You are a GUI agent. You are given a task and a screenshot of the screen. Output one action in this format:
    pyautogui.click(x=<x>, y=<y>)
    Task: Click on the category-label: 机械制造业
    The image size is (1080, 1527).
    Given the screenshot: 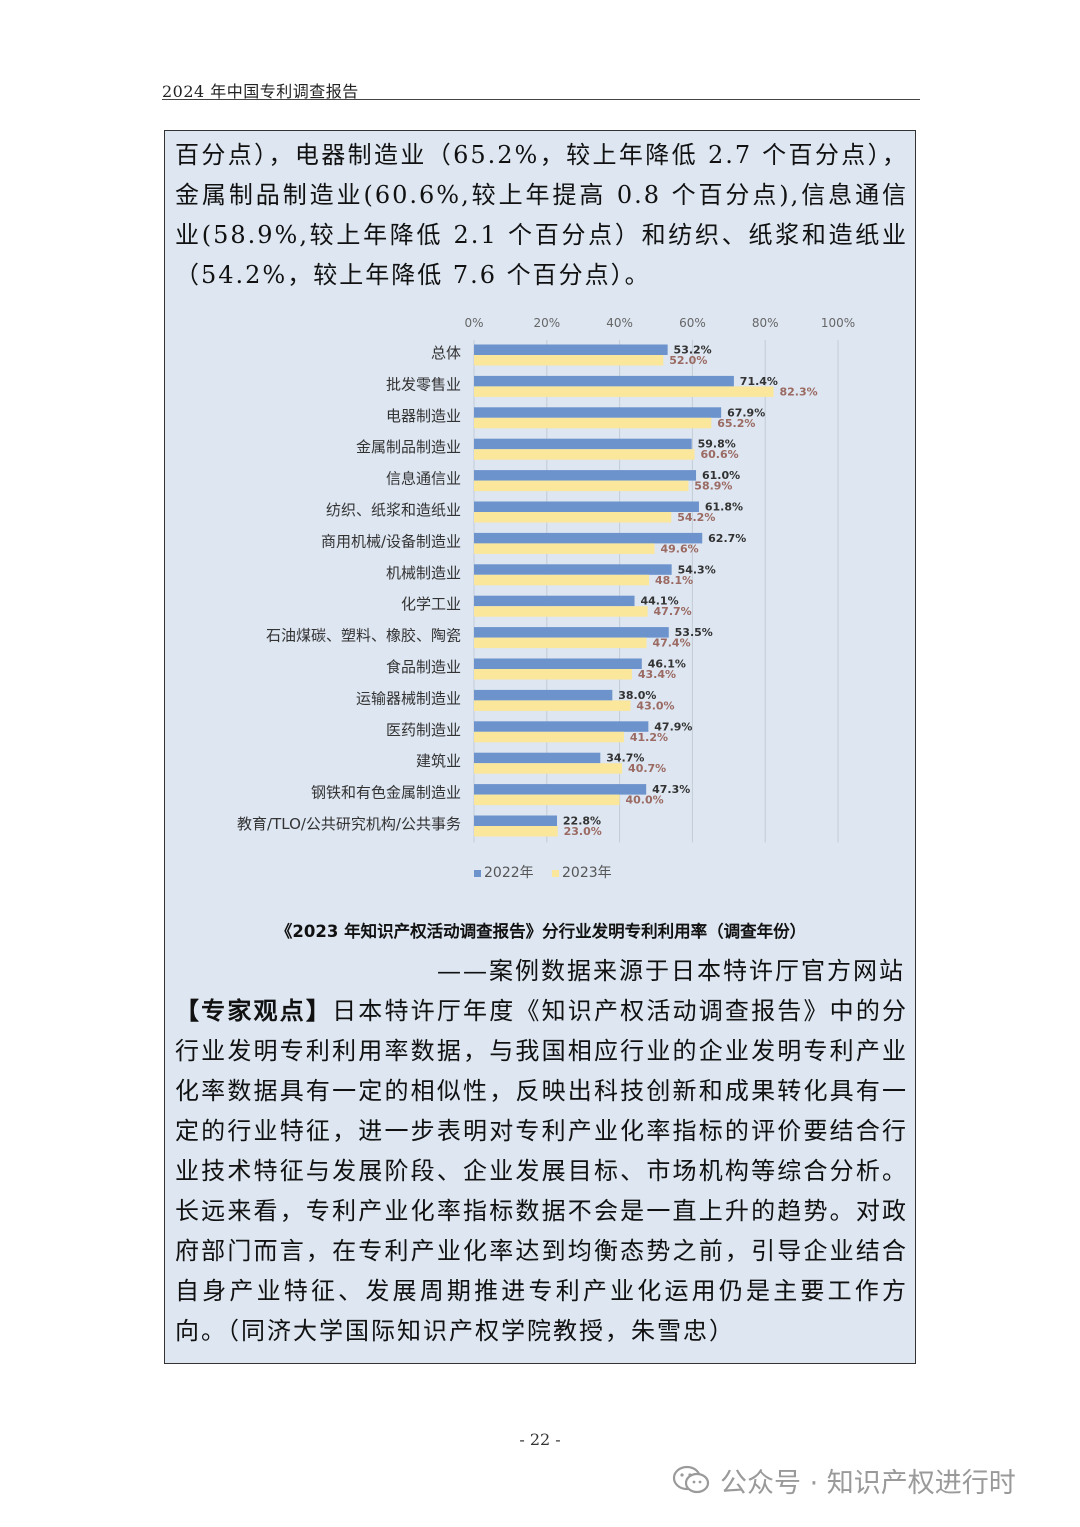 What is the action you would take?
    pyautogui.click(x=423, y=573)
    